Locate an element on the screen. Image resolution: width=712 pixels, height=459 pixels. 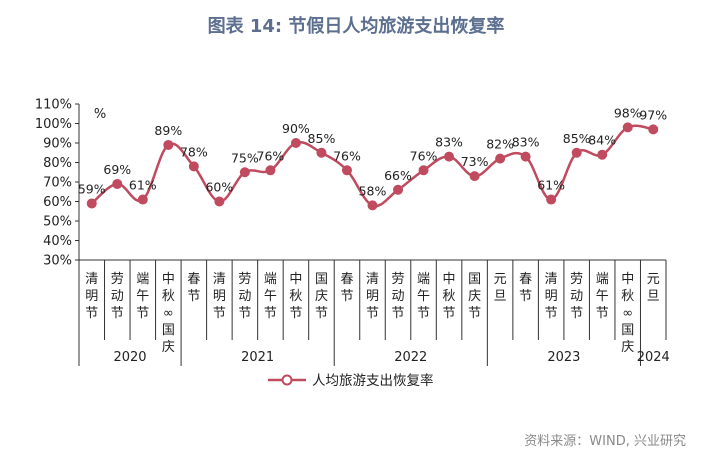
data-label: 85% is located at coordinates (577, 138).